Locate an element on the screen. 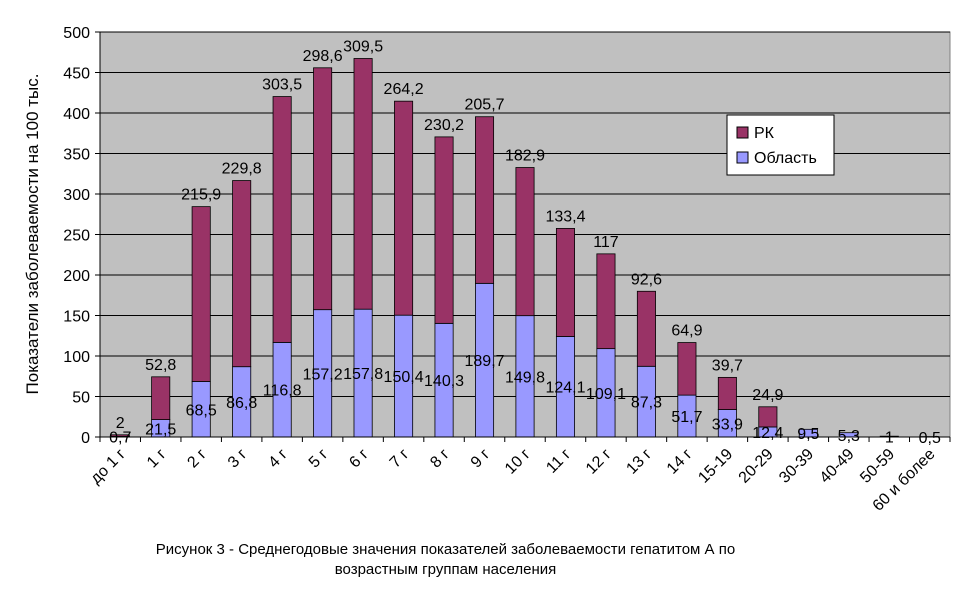  data-label-rk: 182,9 is located at coordinates (525, 156).